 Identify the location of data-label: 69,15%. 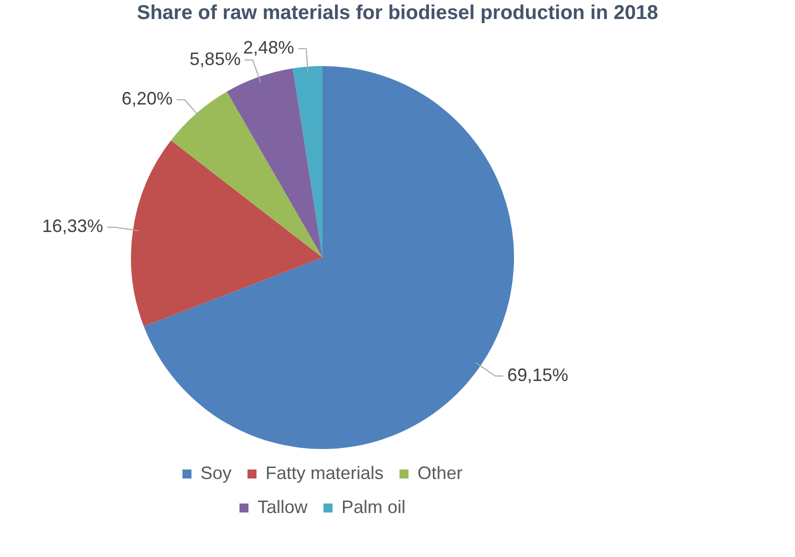
(537, 375).